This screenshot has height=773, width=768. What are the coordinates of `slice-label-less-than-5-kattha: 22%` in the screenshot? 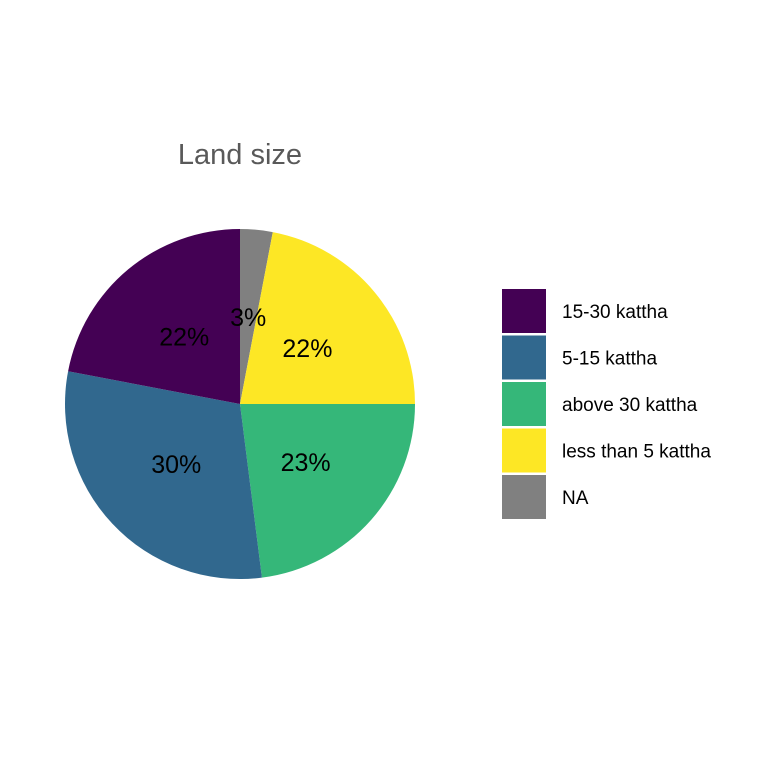 It's located at (307, 349).